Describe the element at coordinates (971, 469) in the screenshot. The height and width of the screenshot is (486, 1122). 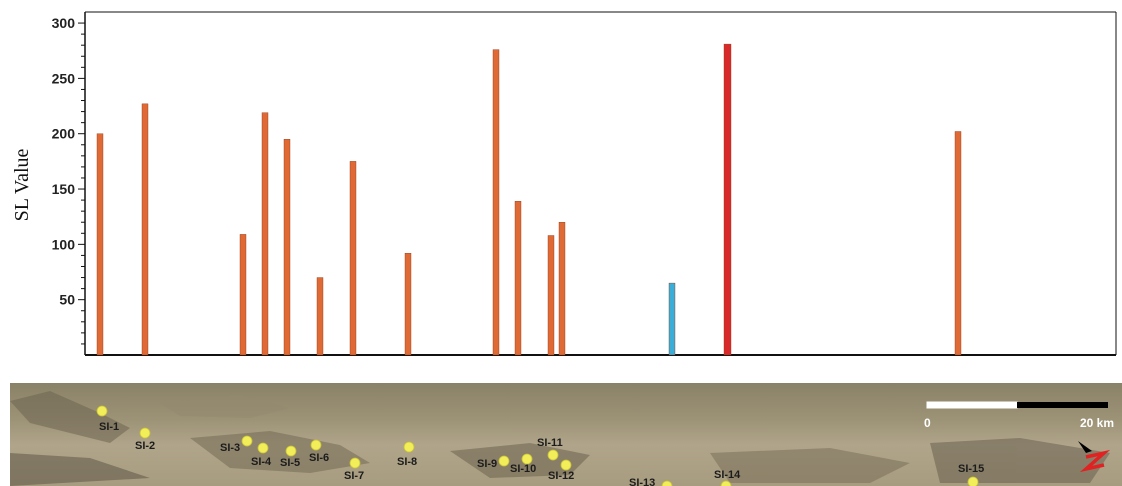
I see `site-label: SI-15` at that location.